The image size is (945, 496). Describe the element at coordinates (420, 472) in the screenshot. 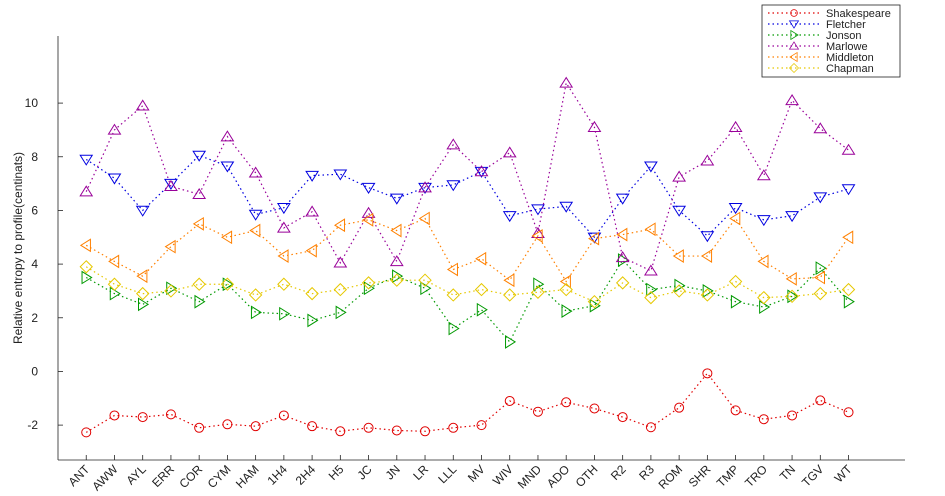

I see `x-tick-label: LR` at that location.